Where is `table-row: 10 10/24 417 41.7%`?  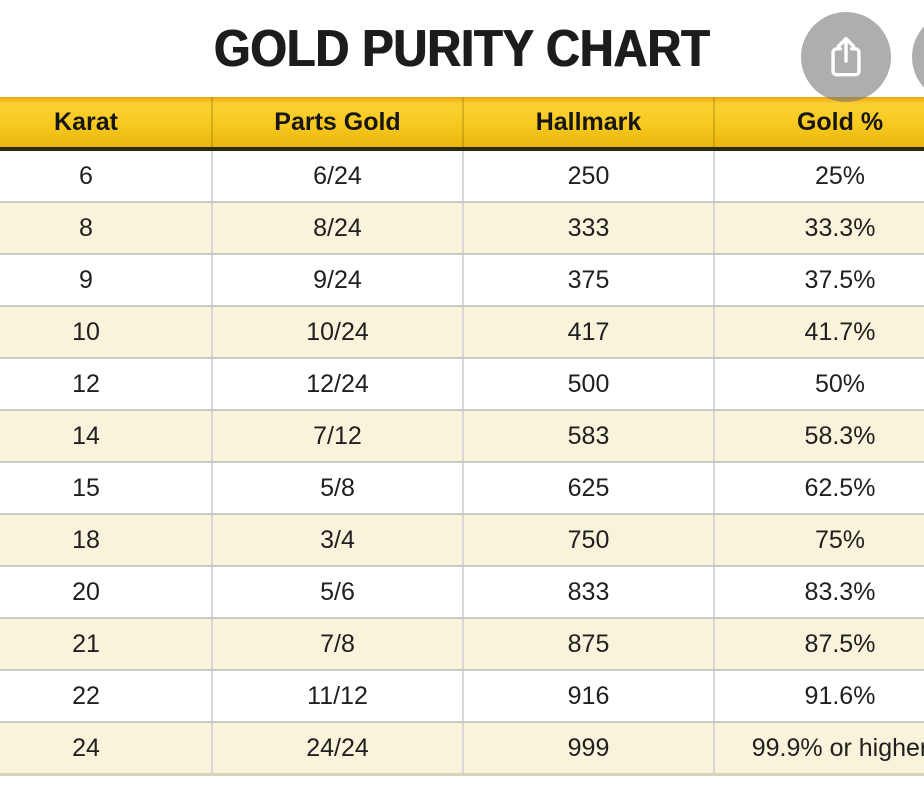
table-row: 10 10/24 417 41.7% is located at coordinates (462, 332).